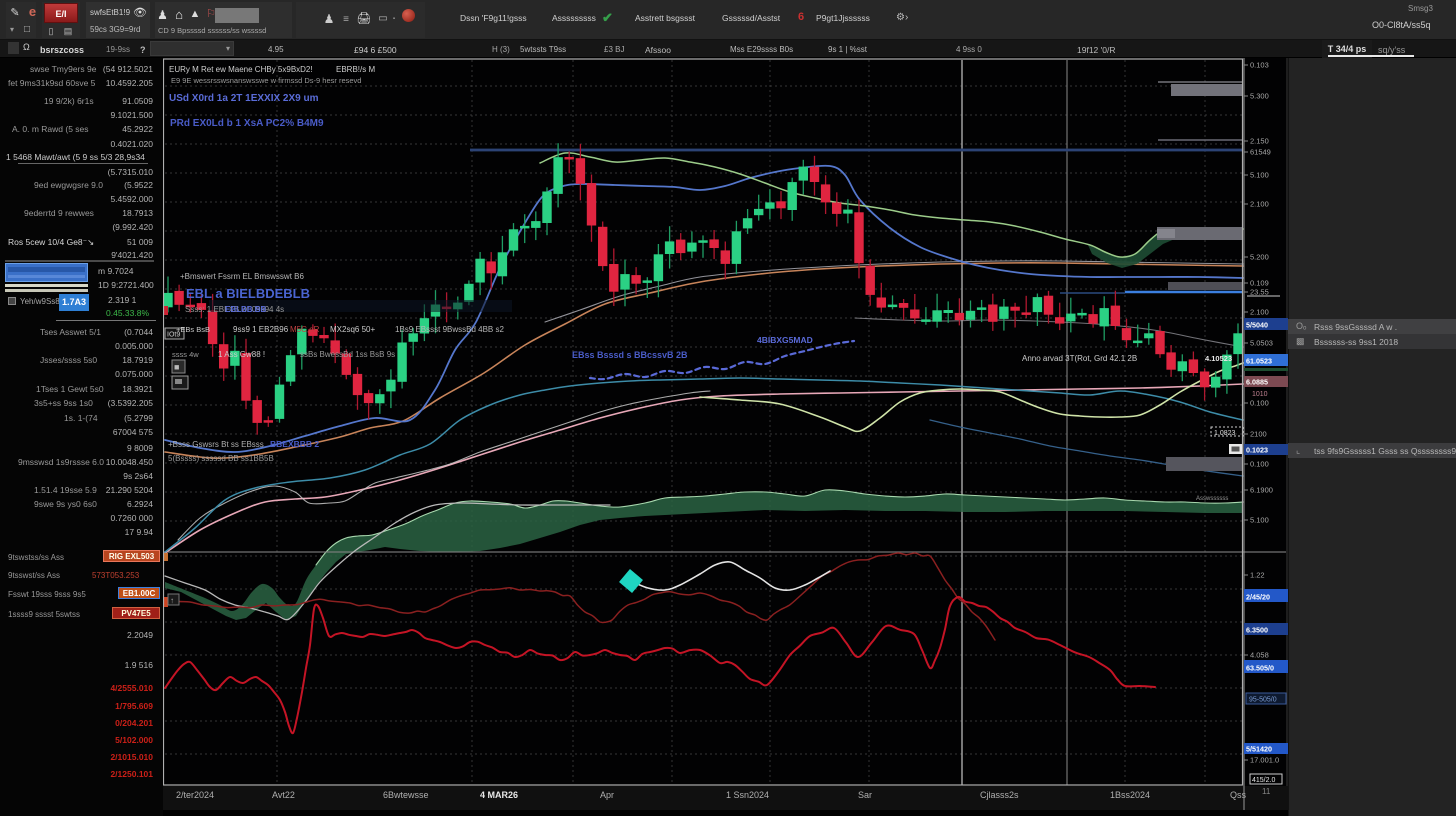  What do you see at coordinates (244, 98) in the screenshot?
I see `svg-text: USd X0rd 1a 2T 1EXXIX 2X9 um` at bounding box center [244, 98].